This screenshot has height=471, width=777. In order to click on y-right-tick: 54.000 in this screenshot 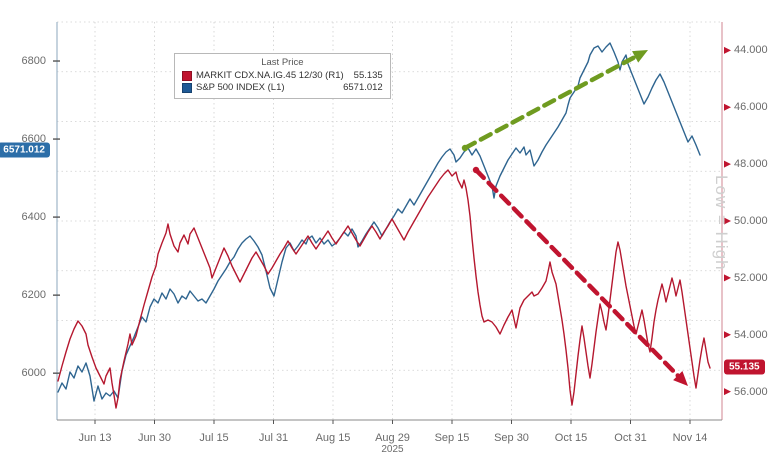, I will do `click(751, 334)`.